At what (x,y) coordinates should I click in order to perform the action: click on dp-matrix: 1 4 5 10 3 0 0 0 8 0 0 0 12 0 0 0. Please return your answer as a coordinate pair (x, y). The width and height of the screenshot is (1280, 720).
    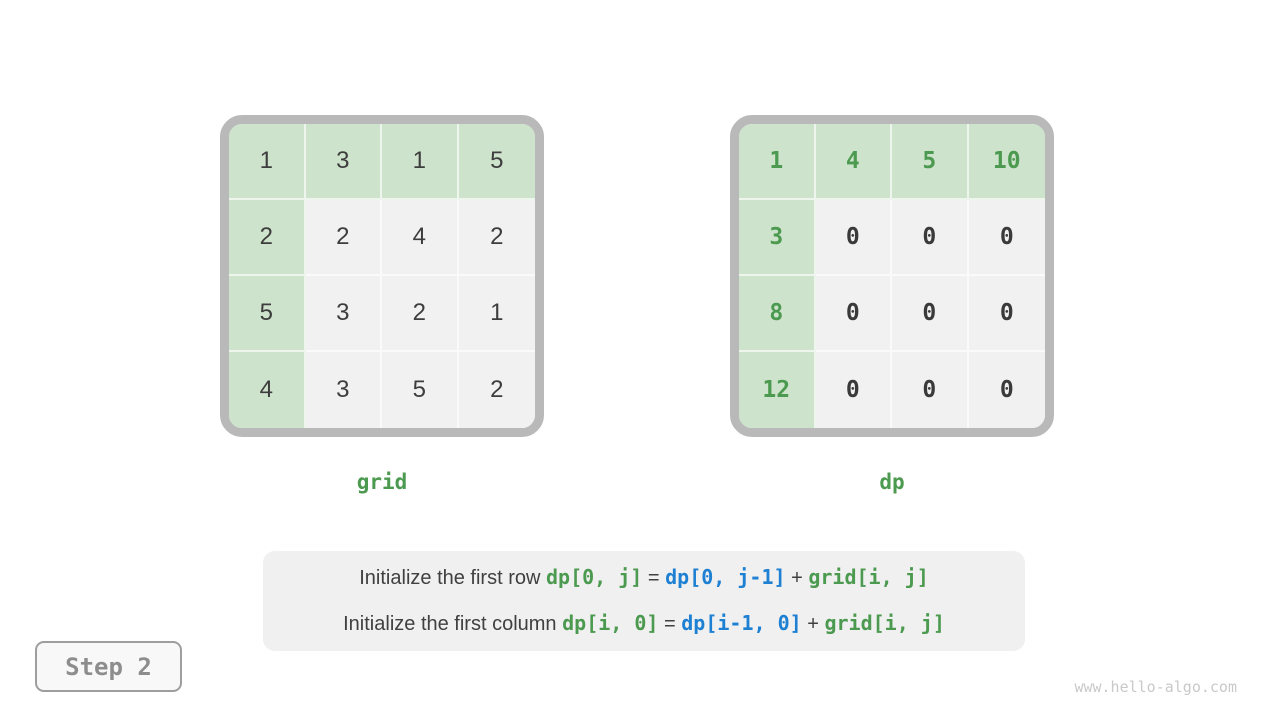
    Looking at the image, I should click on (892, 276).